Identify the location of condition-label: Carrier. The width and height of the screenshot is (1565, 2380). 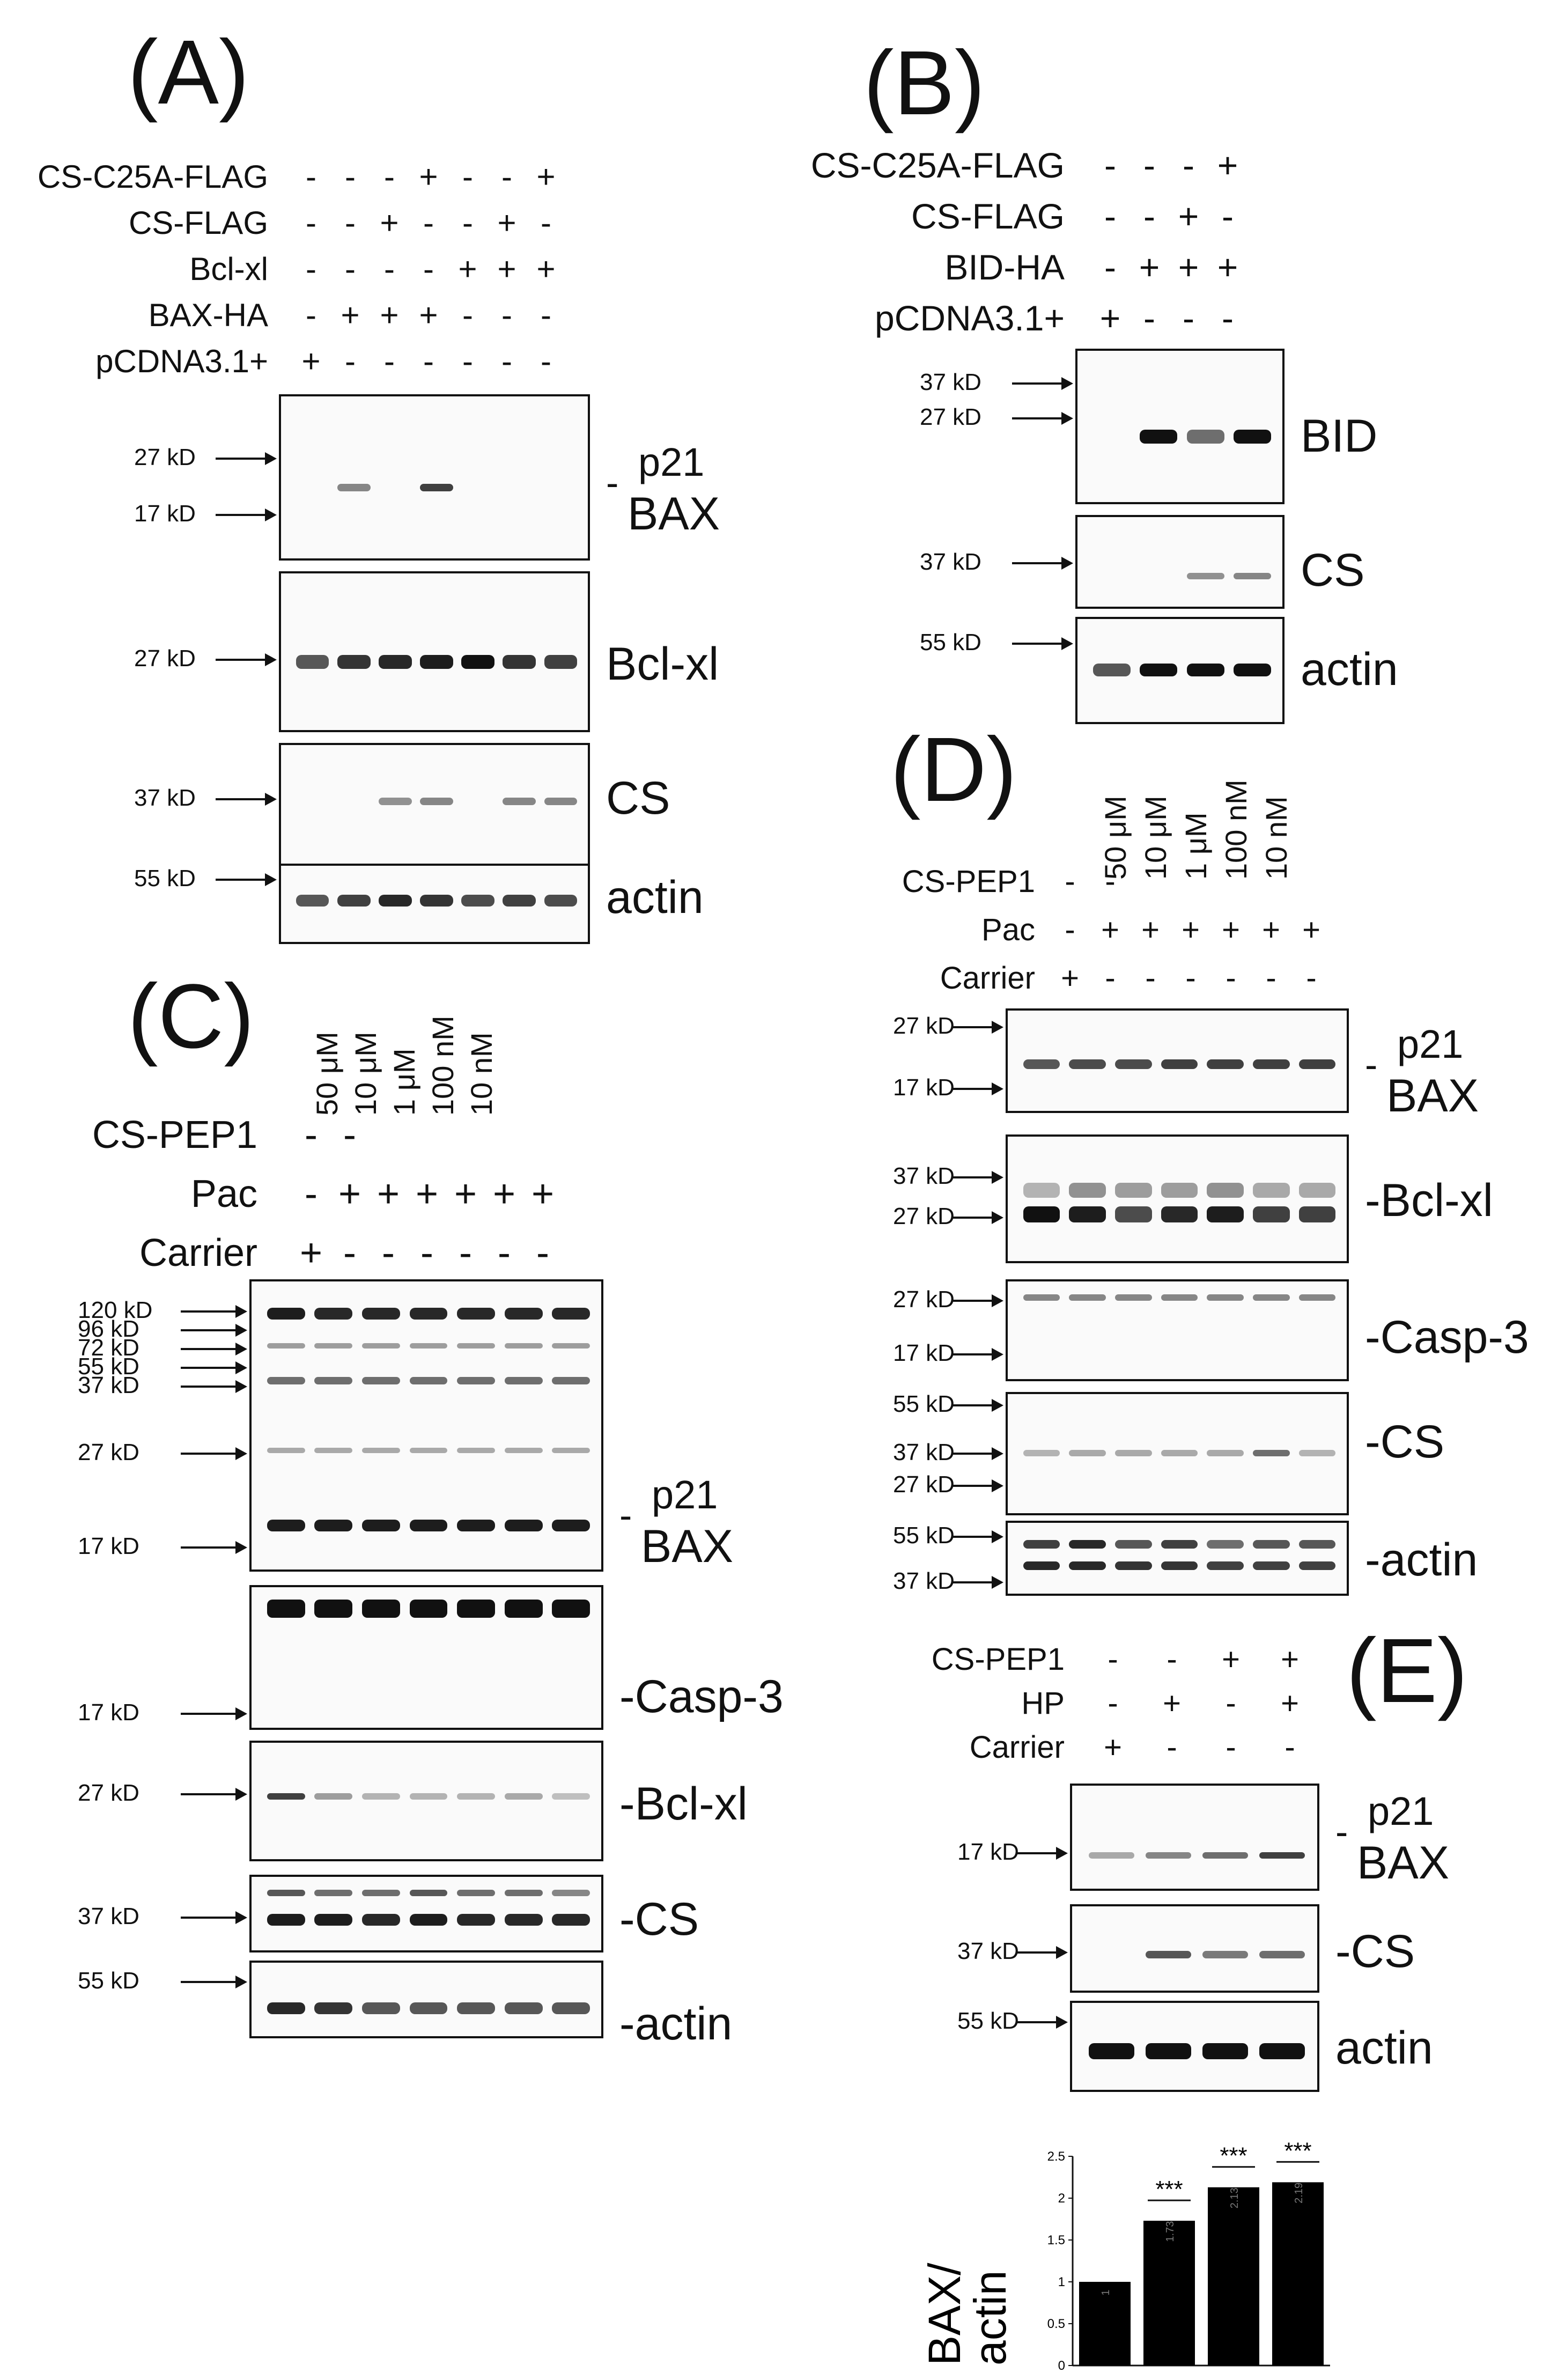
(198, 1253).